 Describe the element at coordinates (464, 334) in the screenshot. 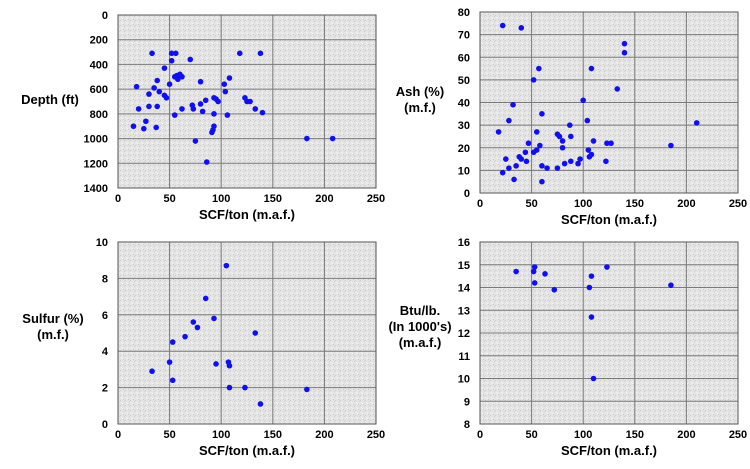

I see `btu-y-tick-label: 12` at that location.